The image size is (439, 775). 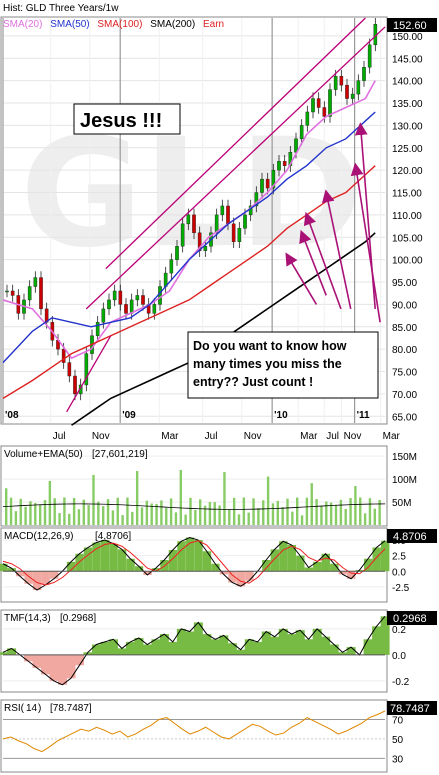 I want to click on volume-bars: 50M 100M 150M, so click(x=209, y=488).